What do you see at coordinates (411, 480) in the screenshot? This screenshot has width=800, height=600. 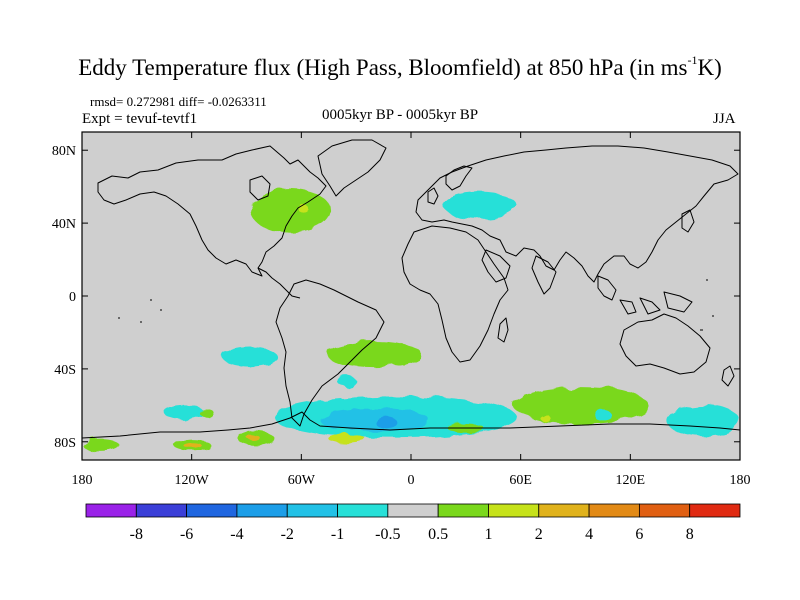 I see `x-tick-label: 0` at bounding box center [411, 480].